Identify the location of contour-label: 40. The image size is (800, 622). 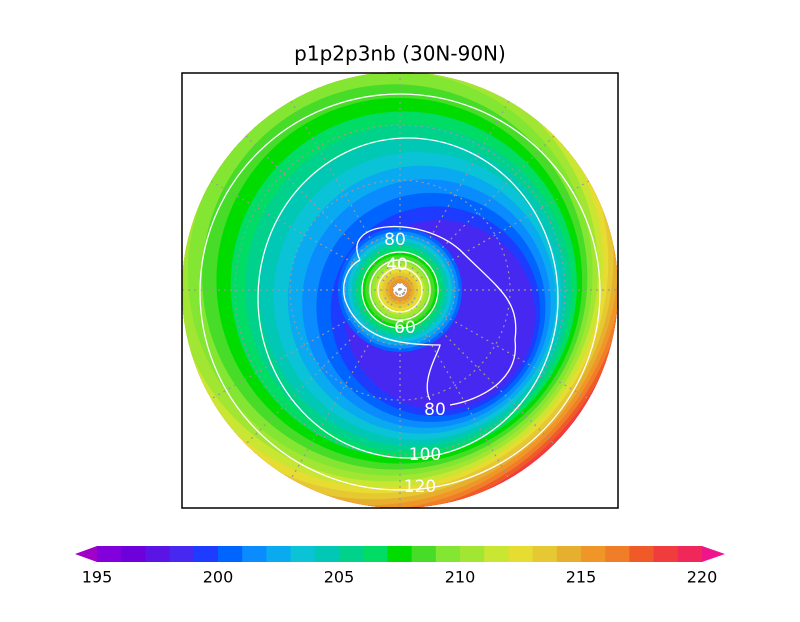
(397, 265).